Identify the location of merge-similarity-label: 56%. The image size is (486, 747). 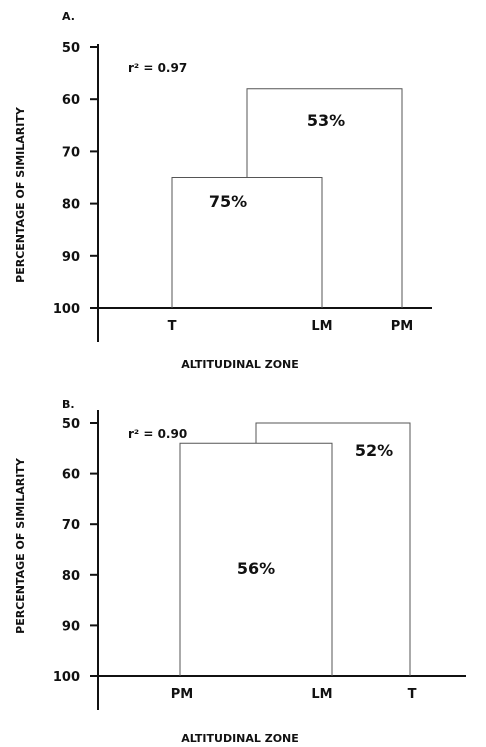
(256, 568).